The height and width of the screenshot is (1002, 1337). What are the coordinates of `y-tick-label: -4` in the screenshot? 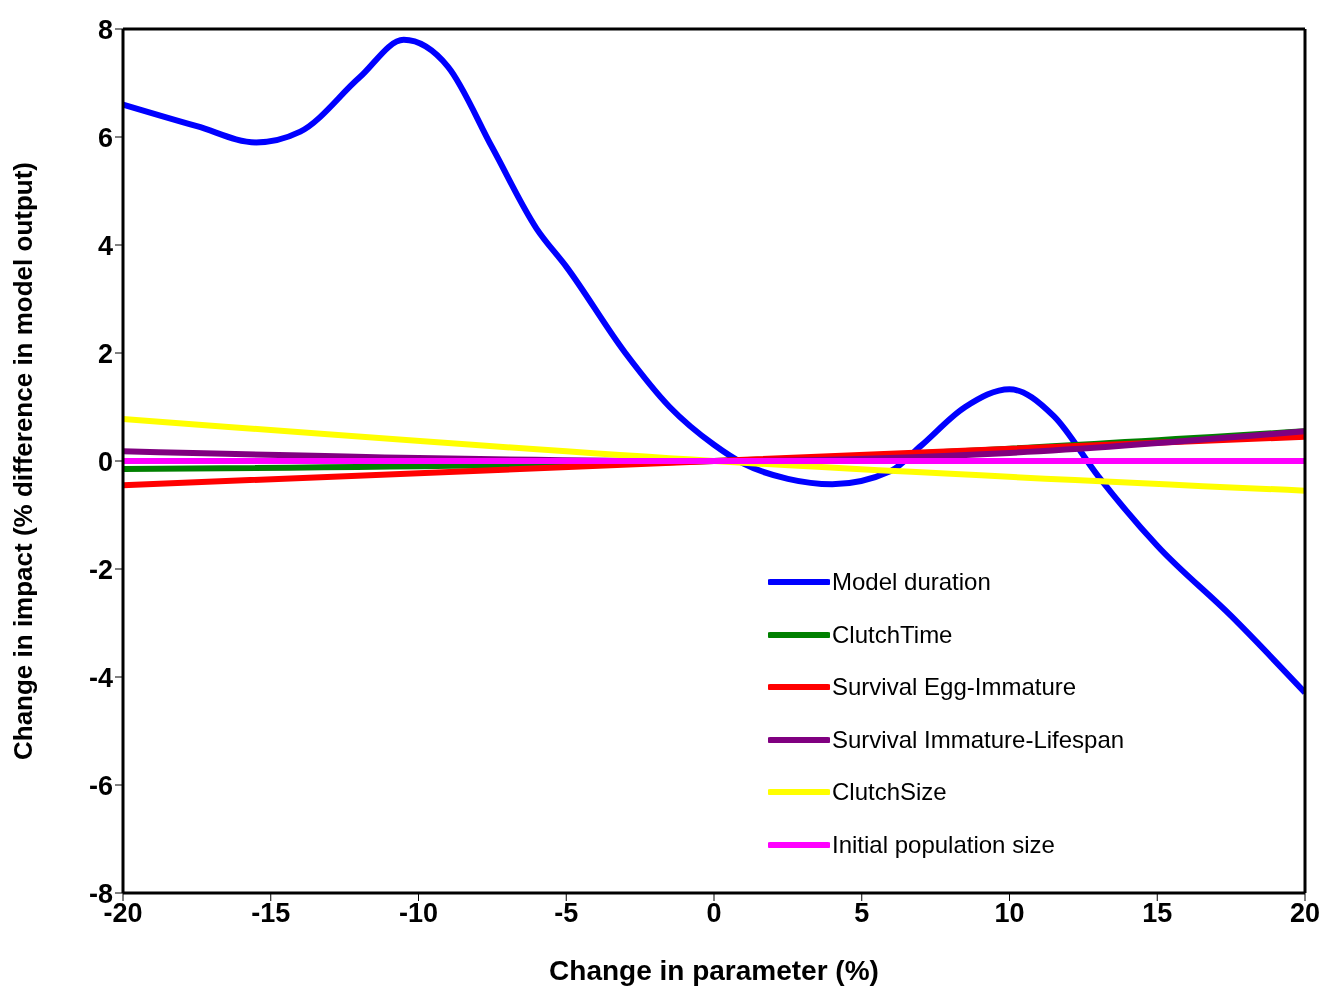 It's located at (100, 677).